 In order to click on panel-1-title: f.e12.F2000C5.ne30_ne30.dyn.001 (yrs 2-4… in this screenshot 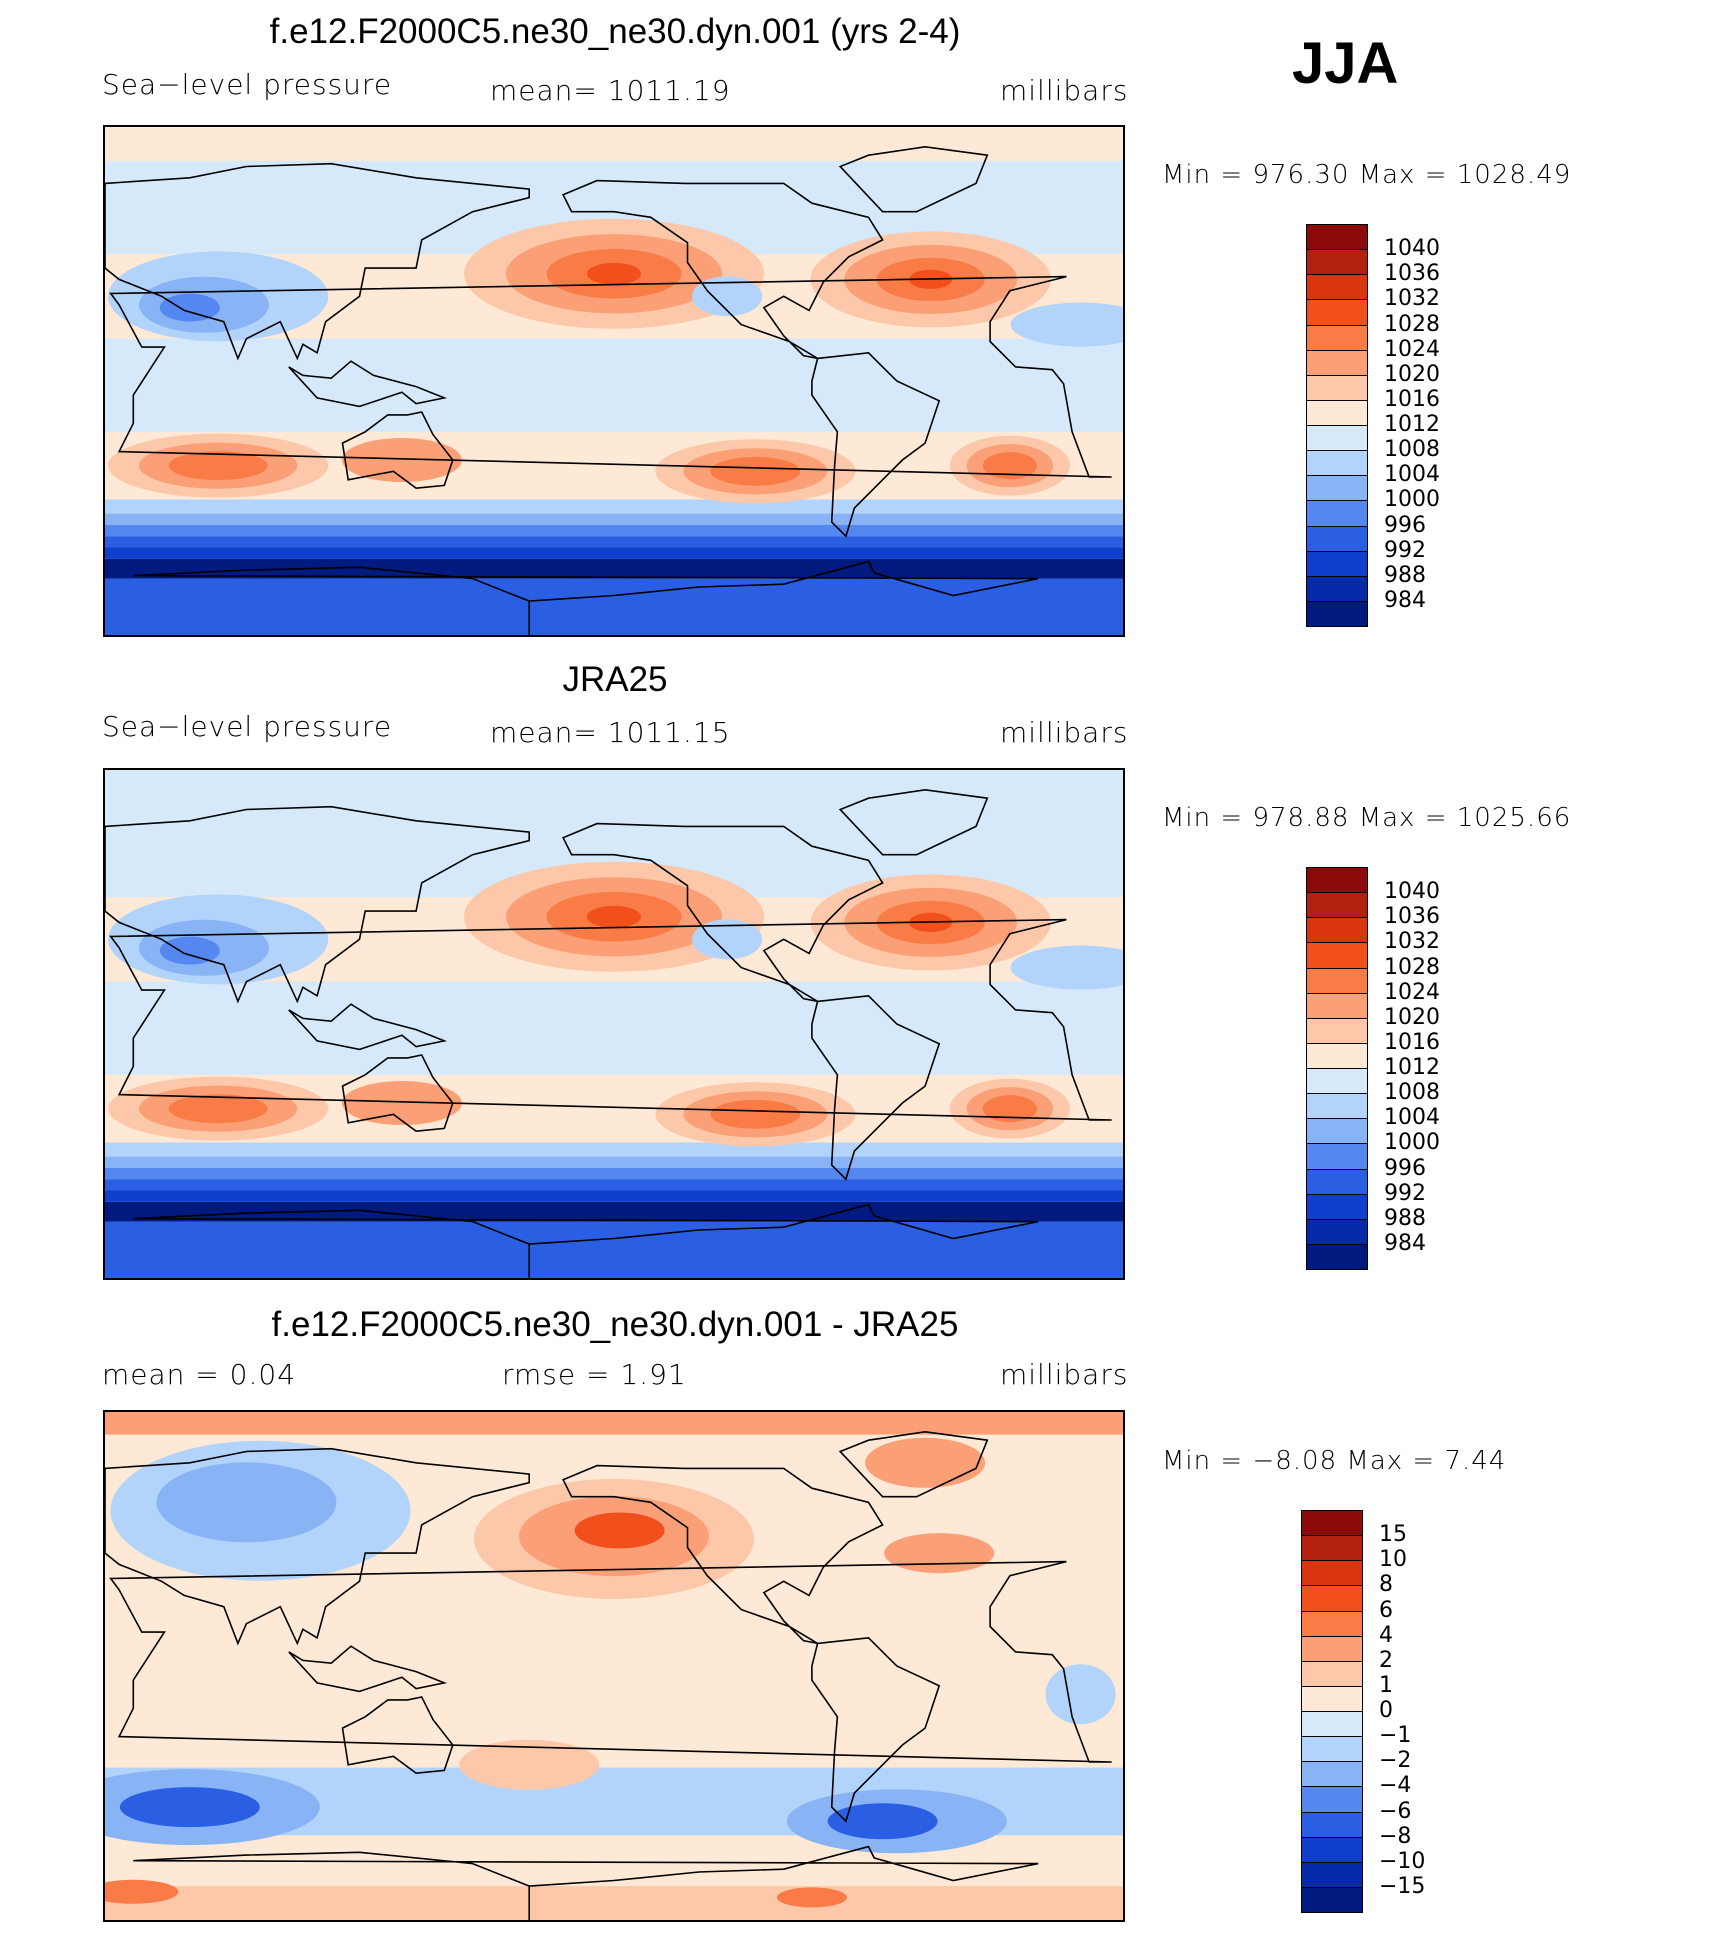, I will do `click(615, 31)`.